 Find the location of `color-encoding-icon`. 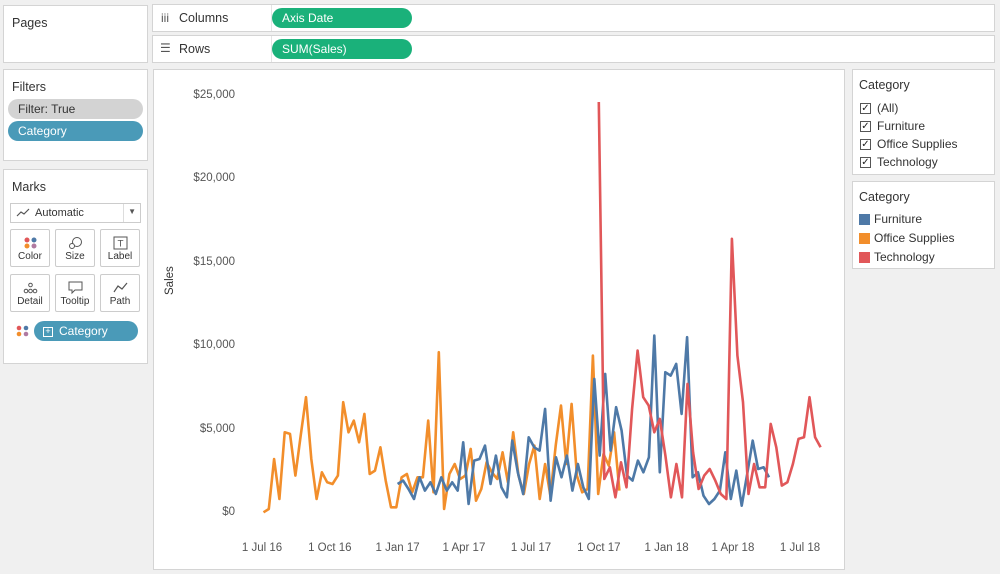

color-encoding-icon is located at coordinates (22, 331).